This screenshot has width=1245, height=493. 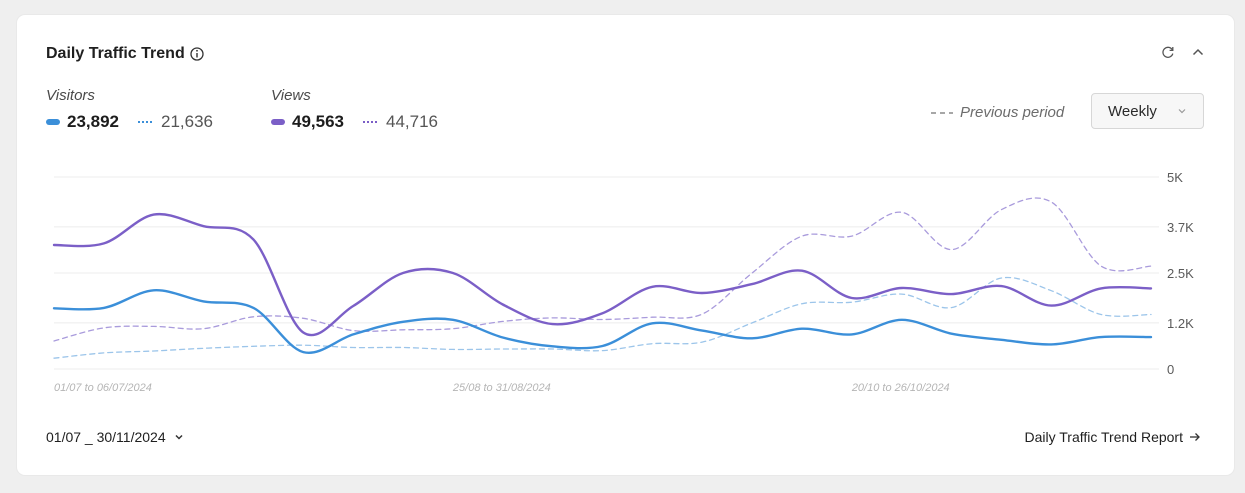 I want to click on visitors-label: Visitors, so click(x=70, y=95).